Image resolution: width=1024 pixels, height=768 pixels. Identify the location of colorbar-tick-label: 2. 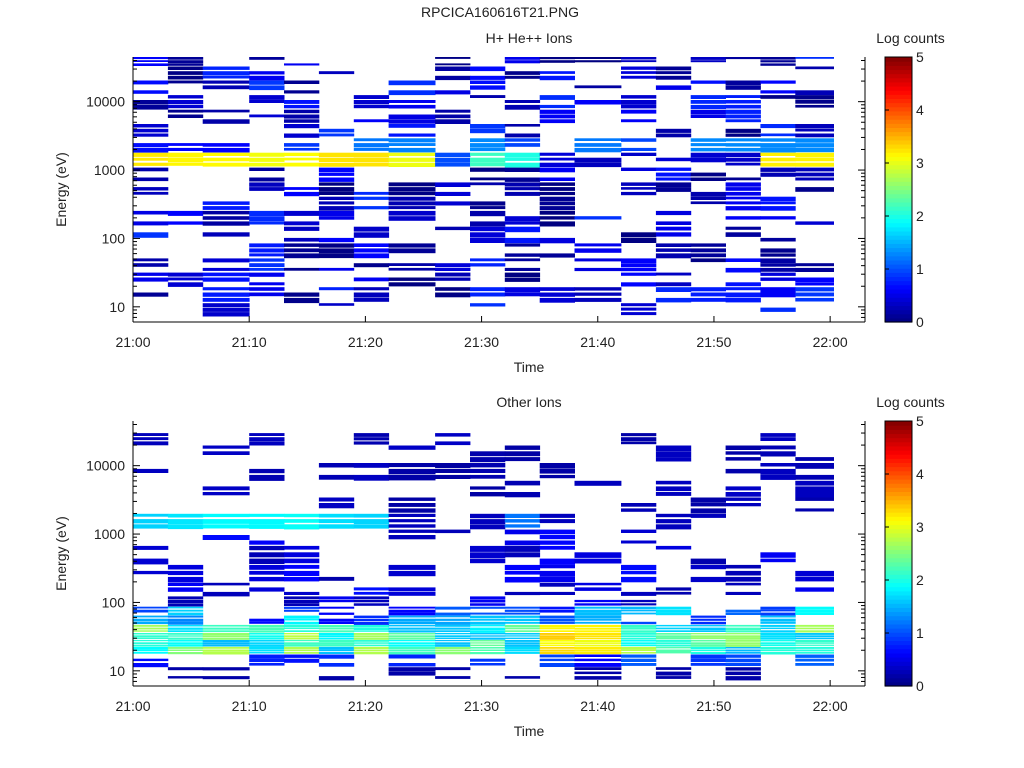
(920, 216).